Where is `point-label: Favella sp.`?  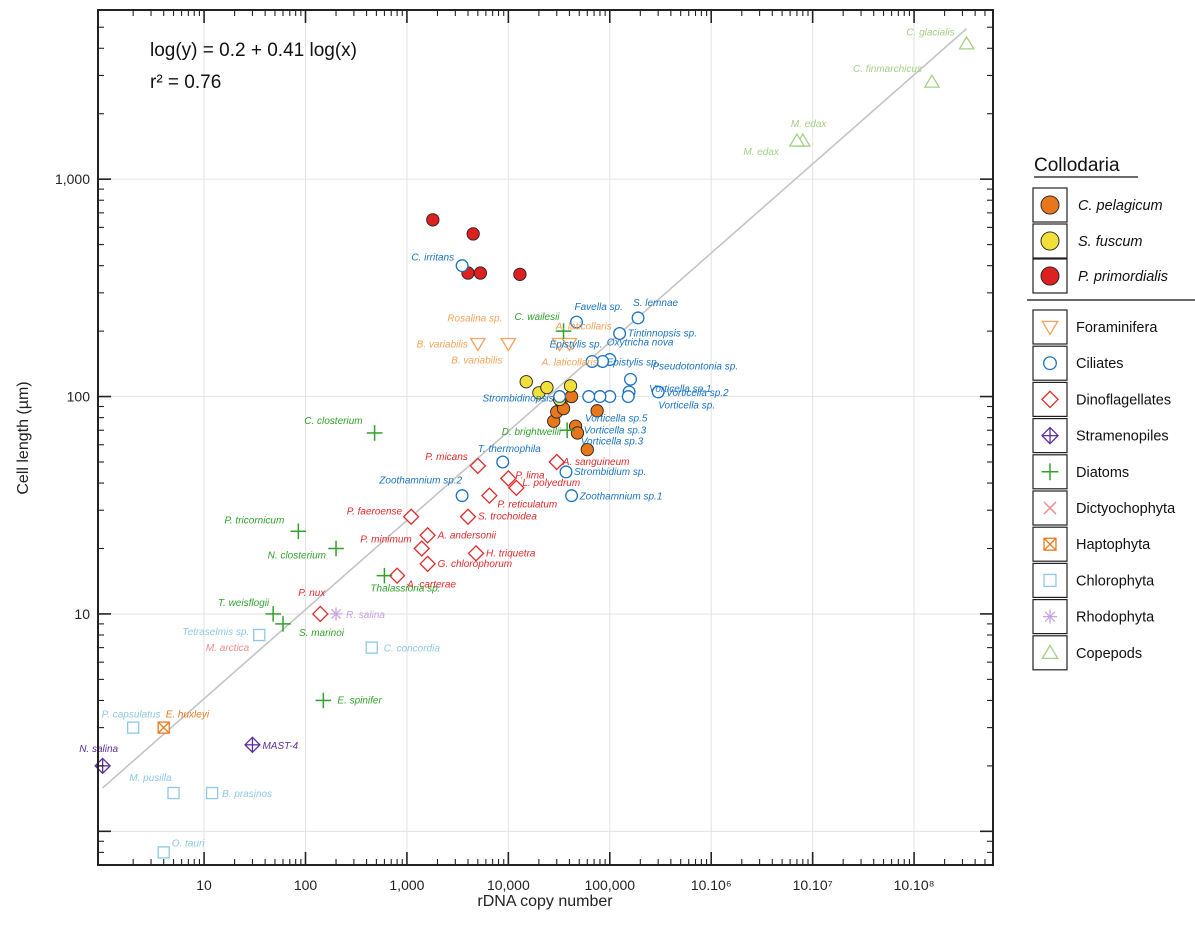
point-label: Favella sp. is located at coordinates (599, 307).